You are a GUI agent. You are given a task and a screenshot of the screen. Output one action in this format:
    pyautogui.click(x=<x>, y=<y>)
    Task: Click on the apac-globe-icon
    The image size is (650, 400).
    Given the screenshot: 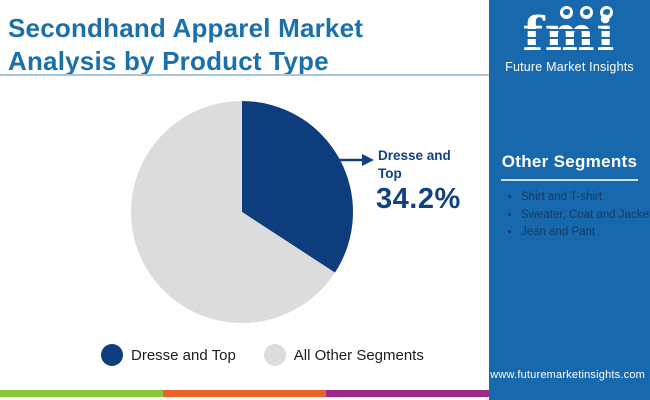 What is the action you would take?
    pyautogui.click(x=606, y=12)
    